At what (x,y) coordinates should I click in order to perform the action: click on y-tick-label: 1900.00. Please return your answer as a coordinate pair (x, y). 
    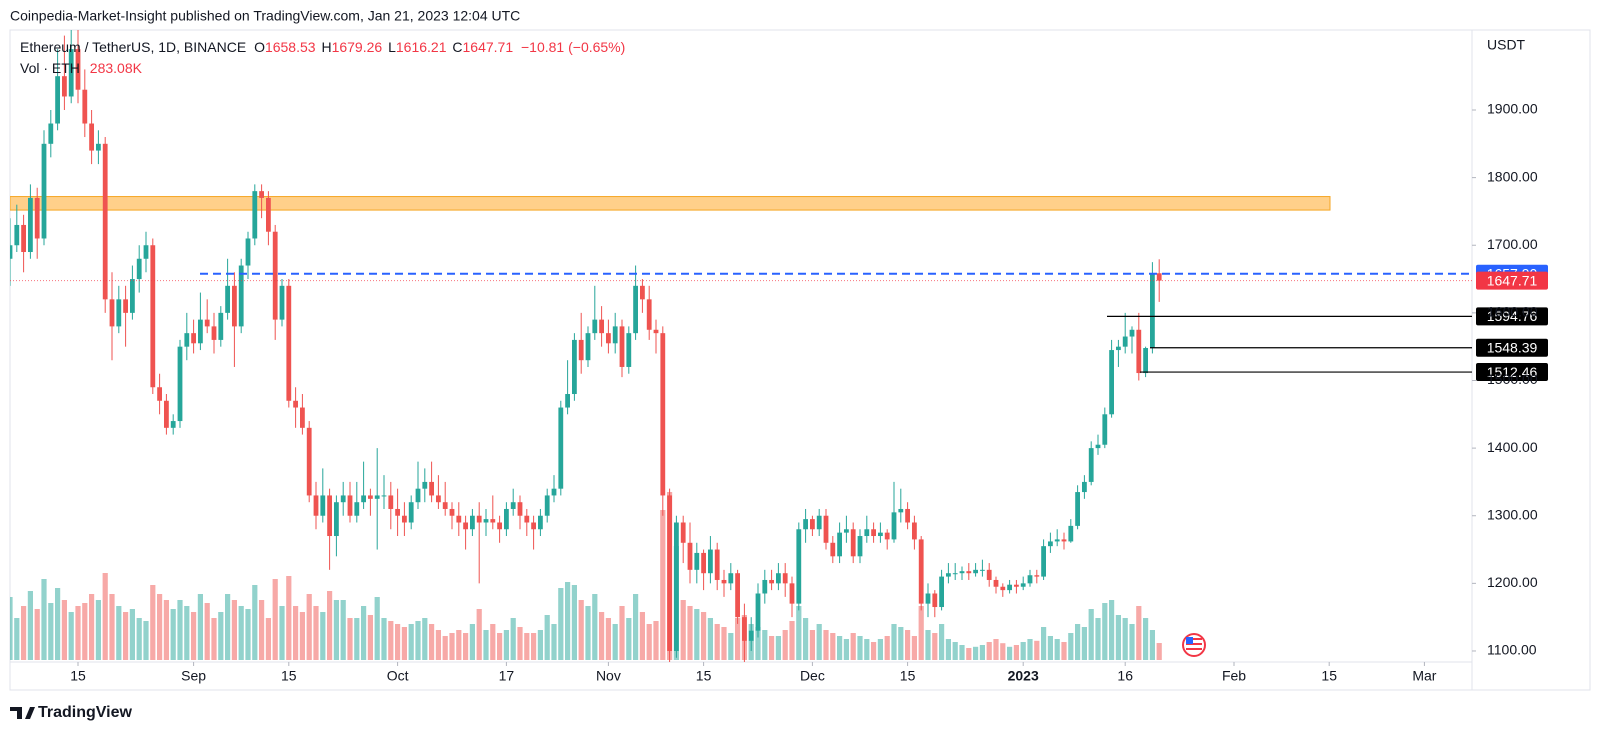
    Looking at the image, I should click on (1512, 109).